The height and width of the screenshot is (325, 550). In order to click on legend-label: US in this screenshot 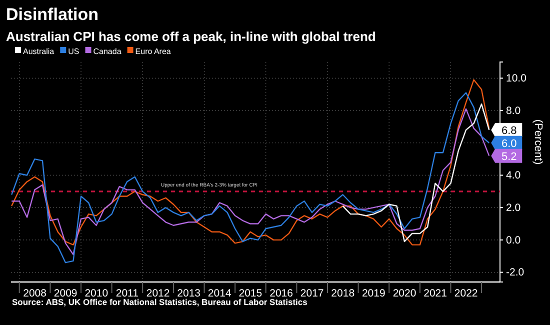, I will do `click(74, 51)`.